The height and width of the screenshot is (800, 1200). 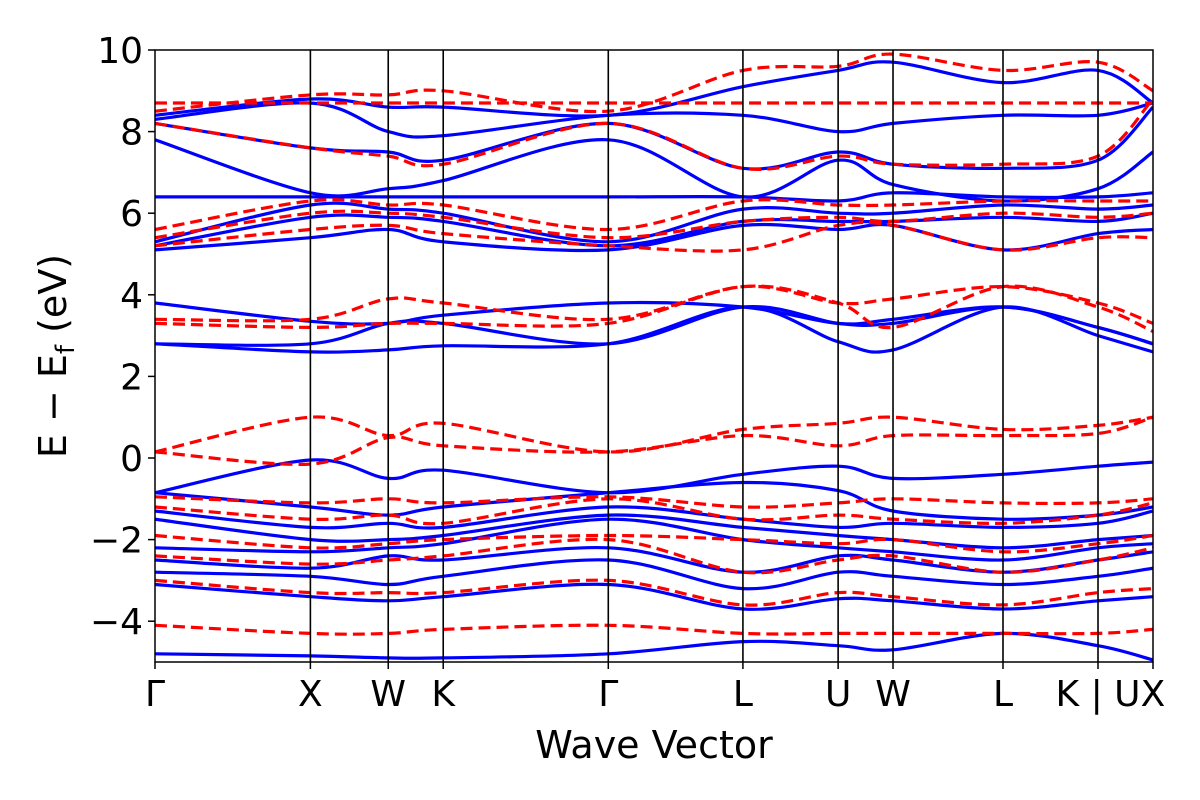 What do you see at coordinates (131, 296) in the screenshot?
I see `y-tick-label: 4` at bounding box center [131, 296].